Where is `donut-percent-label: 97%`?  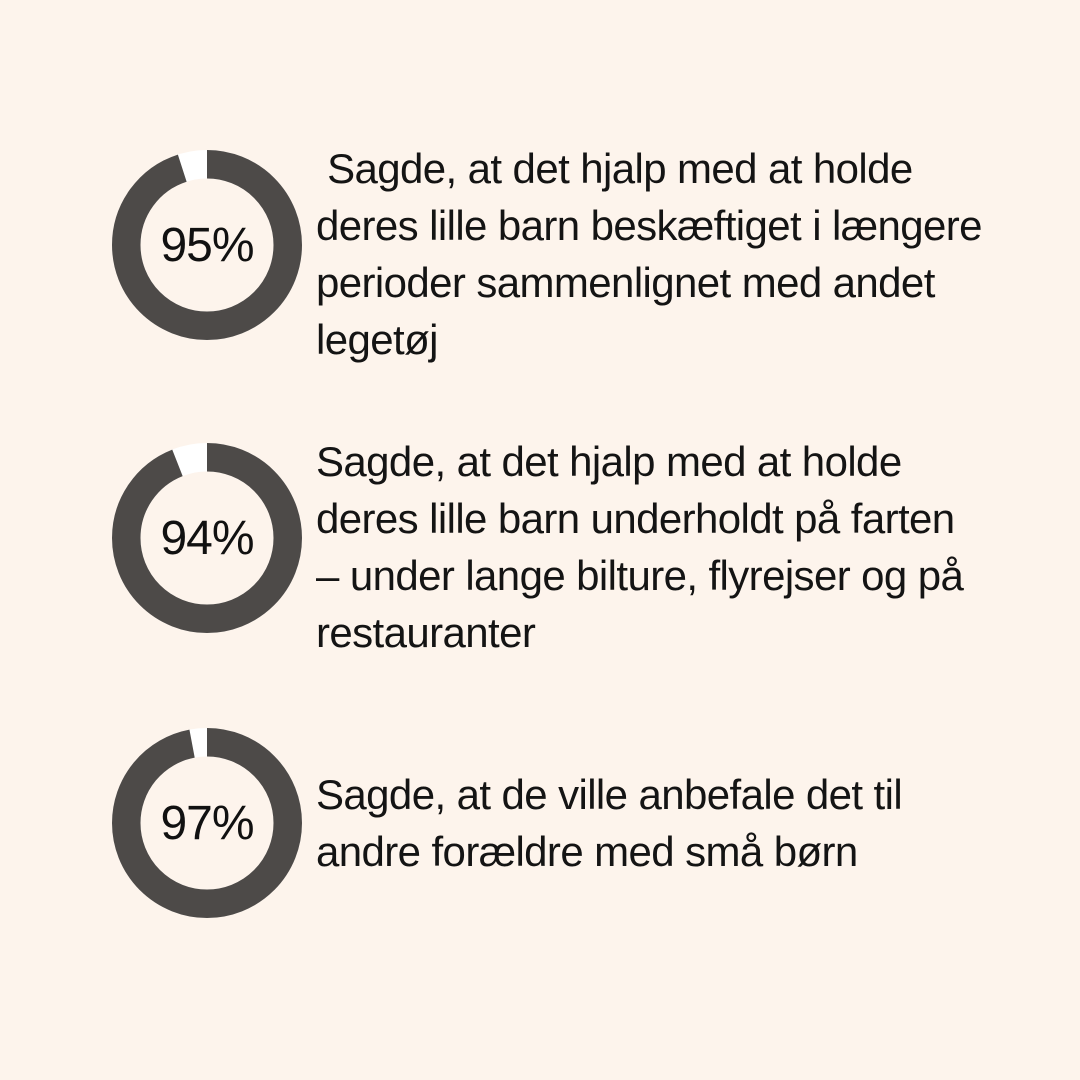 donut-percent-label: 97% is located at coordinates (207, 823).